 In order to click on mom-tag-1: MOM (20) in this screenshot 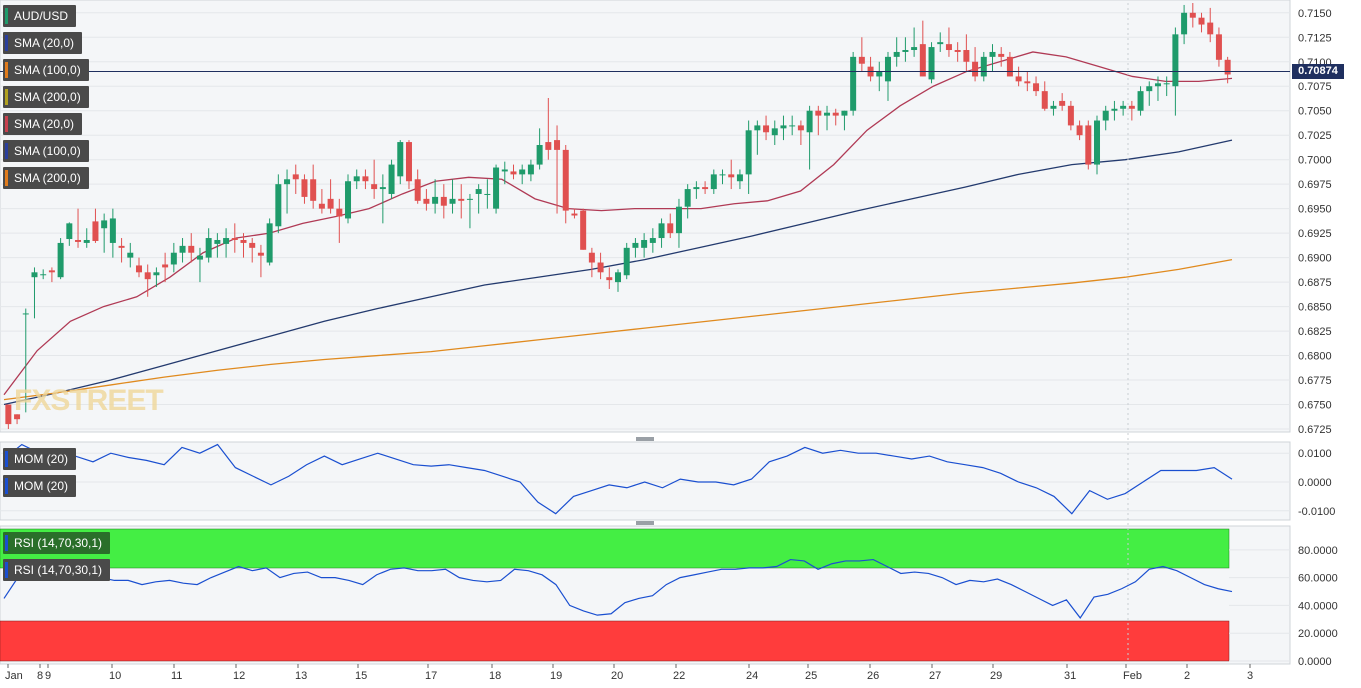, I will do `click(39, 459)`.